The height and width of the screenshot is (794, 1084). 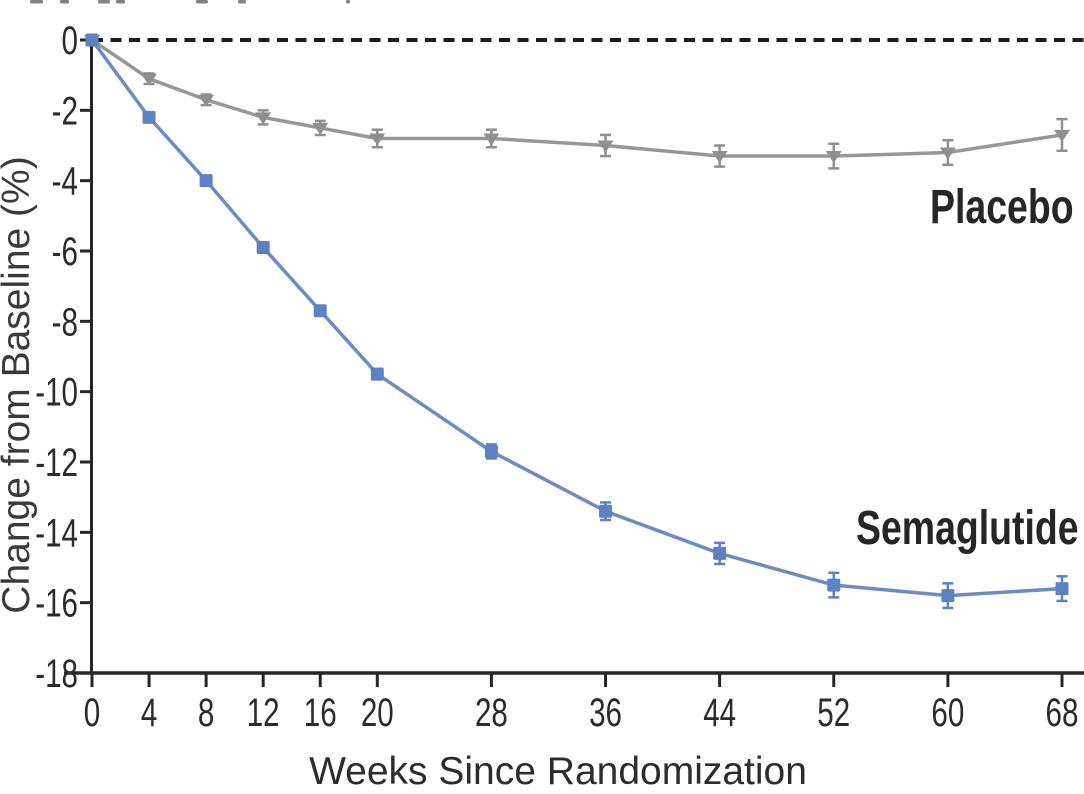 I want to click on y-tick-label: -8, so click(x=65, y=322).